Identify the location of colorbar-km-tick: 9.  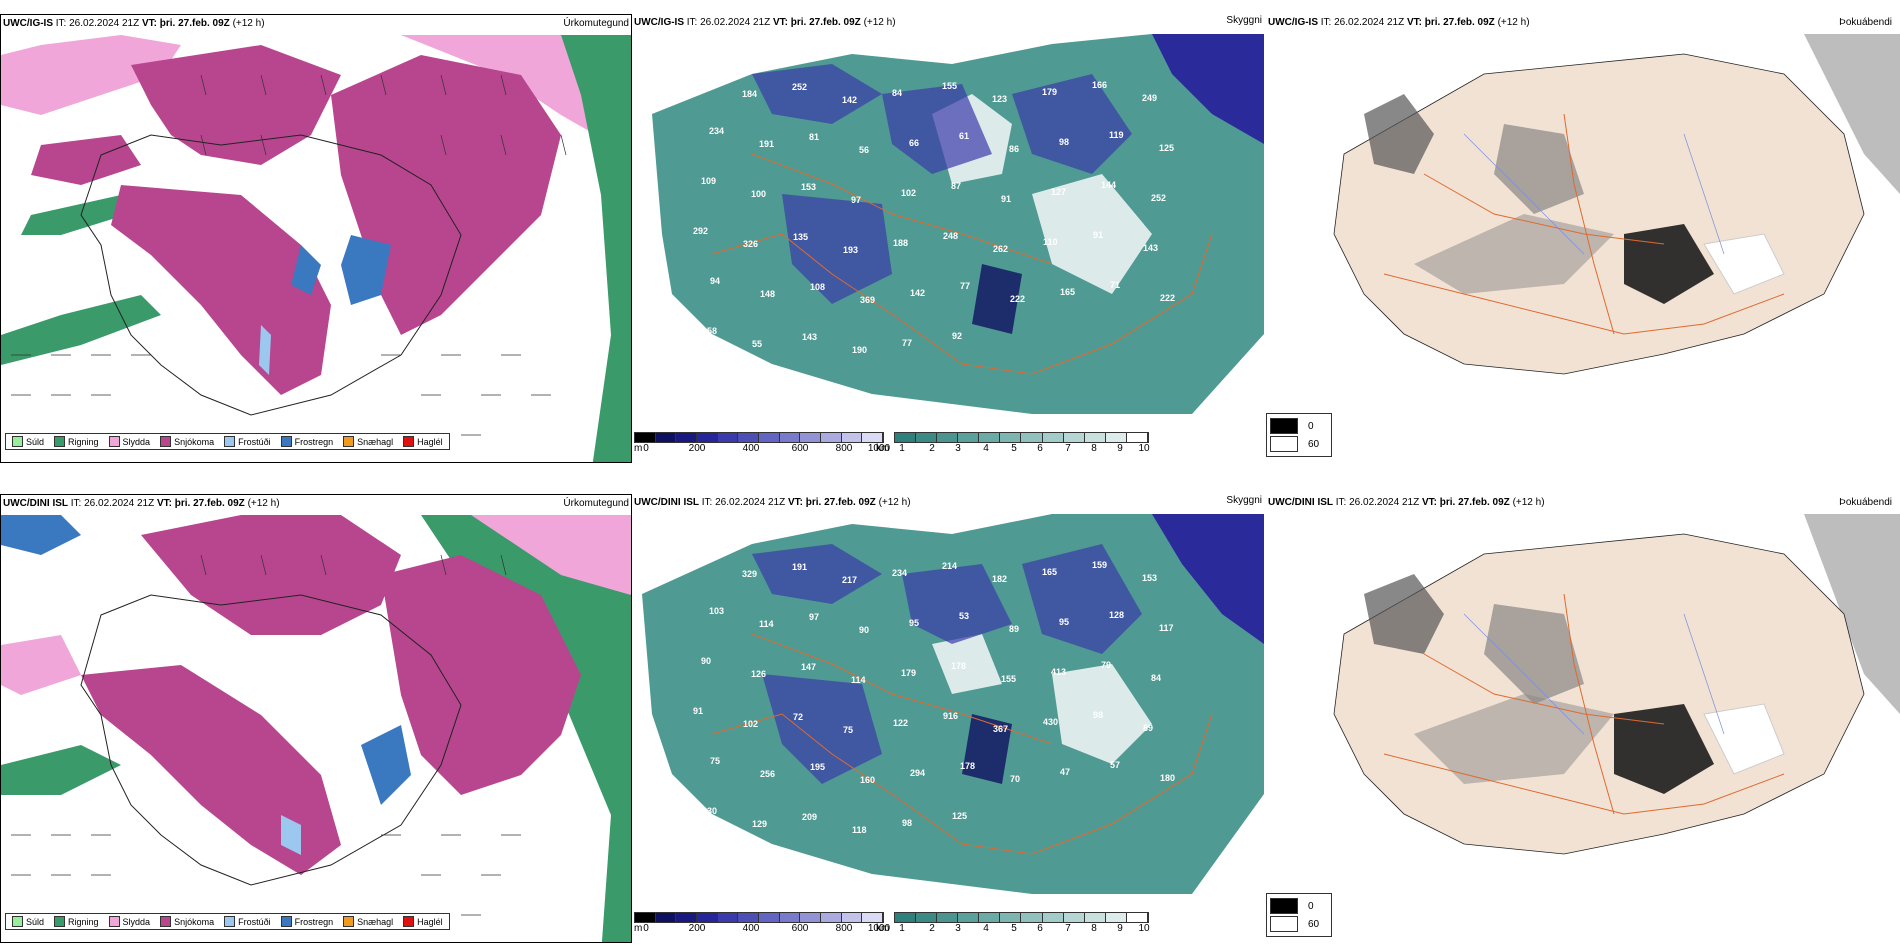
(1120, 448).